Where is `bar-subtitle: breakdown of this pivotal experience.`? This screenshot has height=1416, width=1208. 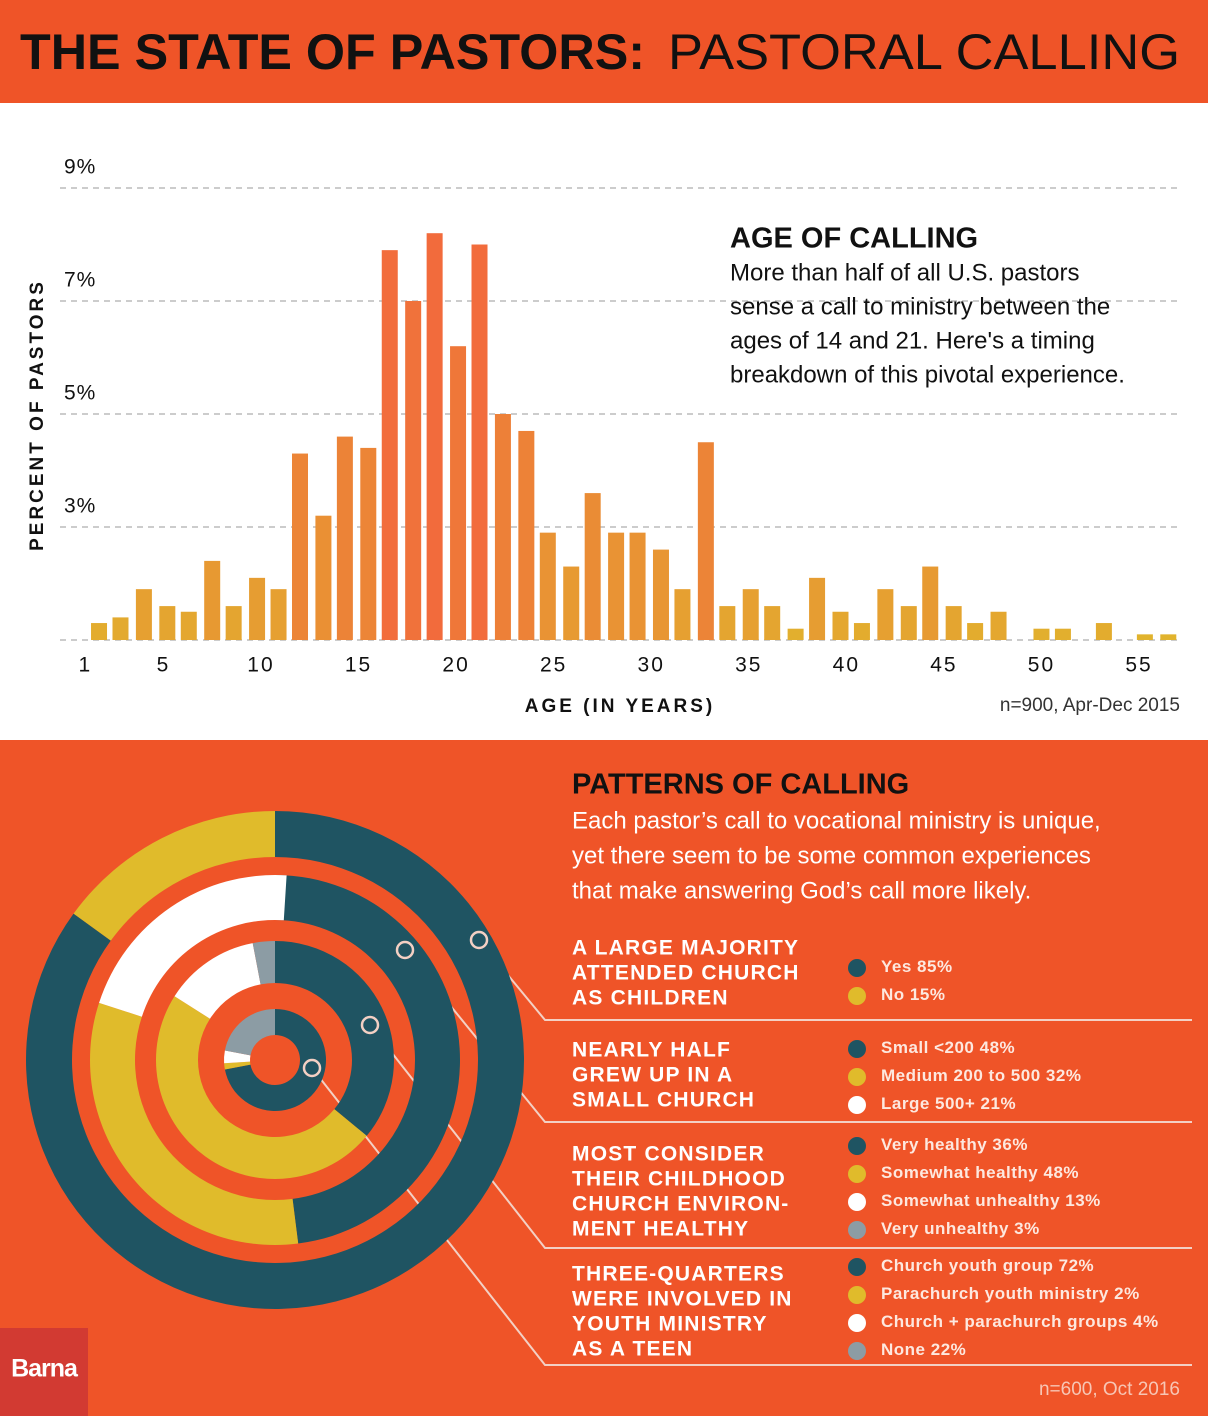 bar-subtitle: breakdown of this pivotal experience. is located at coordinates (927, 374).